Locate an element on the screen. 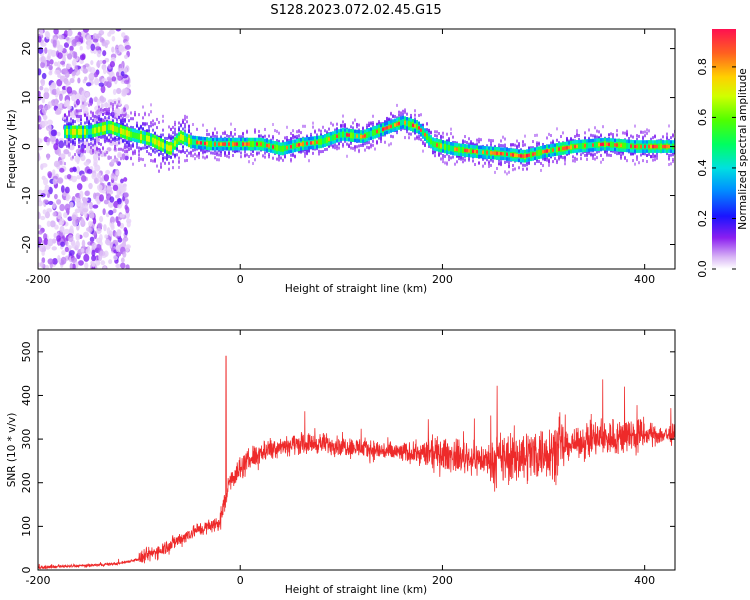  x-tick-label: 0 is located at coordinates (240, 279).